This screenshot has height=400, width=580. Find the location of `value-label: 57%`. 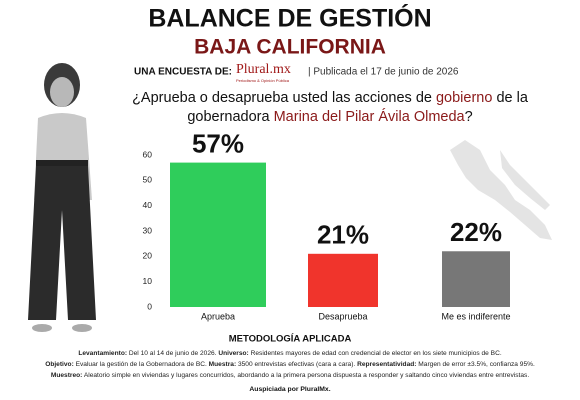

value-label: 57% is located at coordinates (218, 143).